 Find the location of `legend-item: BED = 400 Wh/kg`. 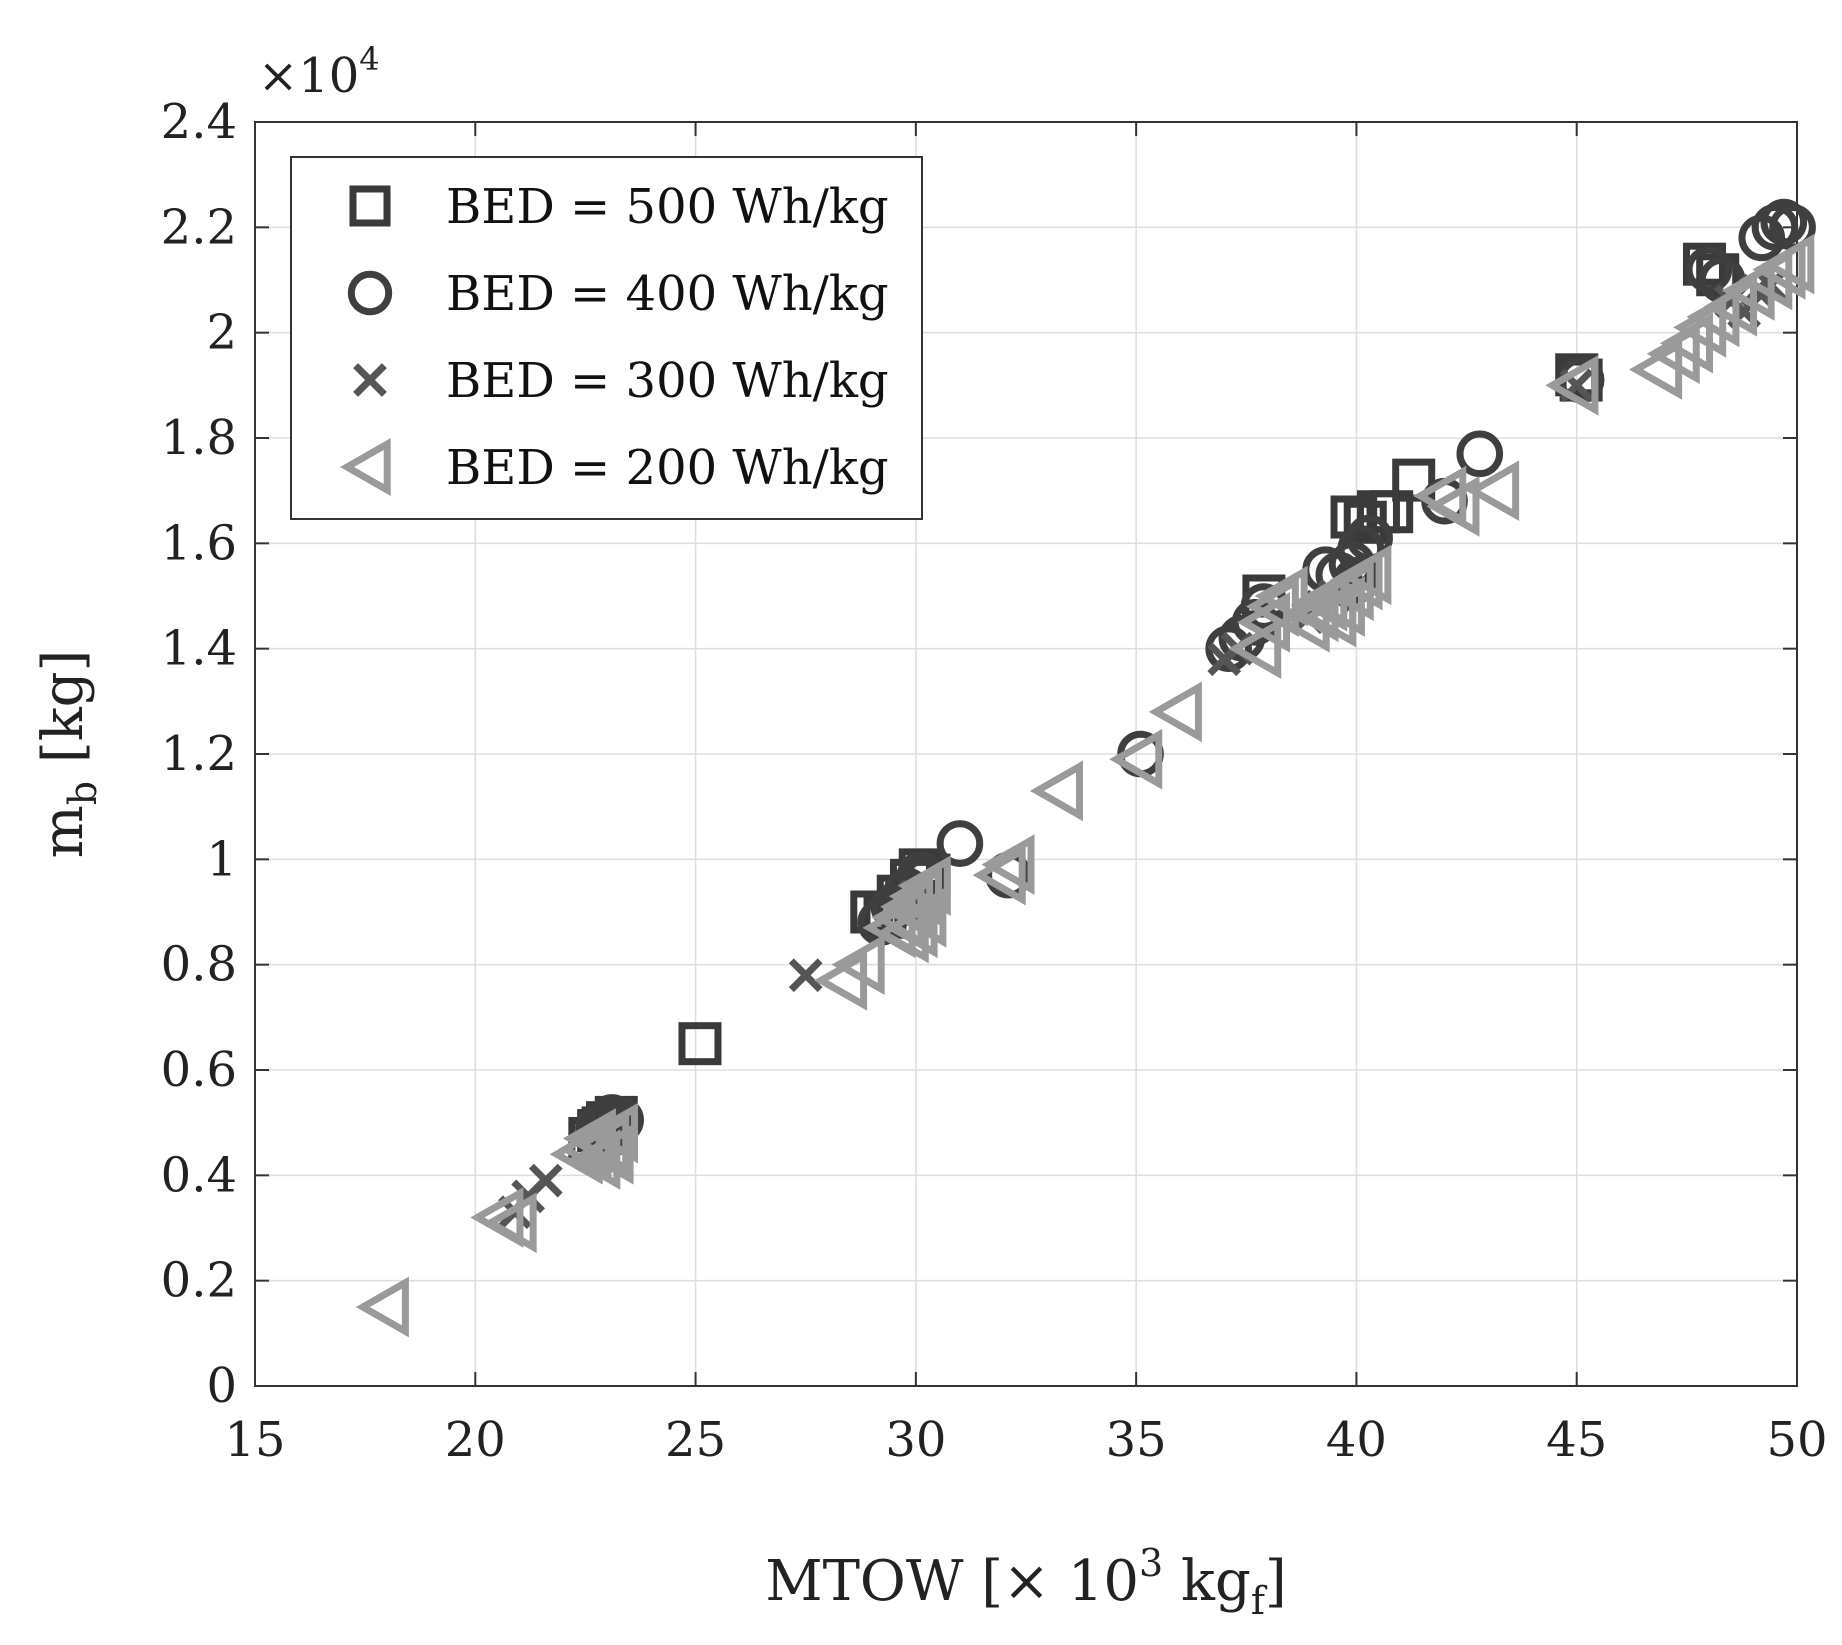

legend-item: BED = 400 Wh/kg is located at coordinates (618, 294).